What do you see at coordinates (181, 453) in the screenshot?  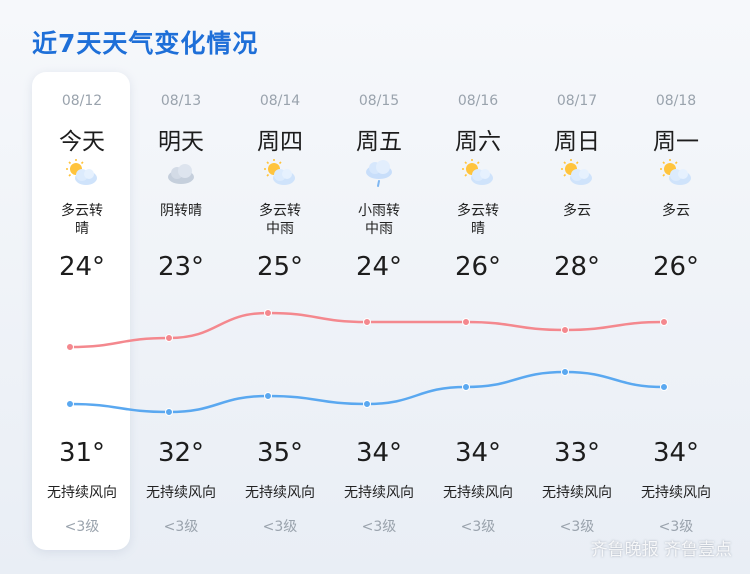 I see `low-temp: 32°` at bounding box center [181, 453].